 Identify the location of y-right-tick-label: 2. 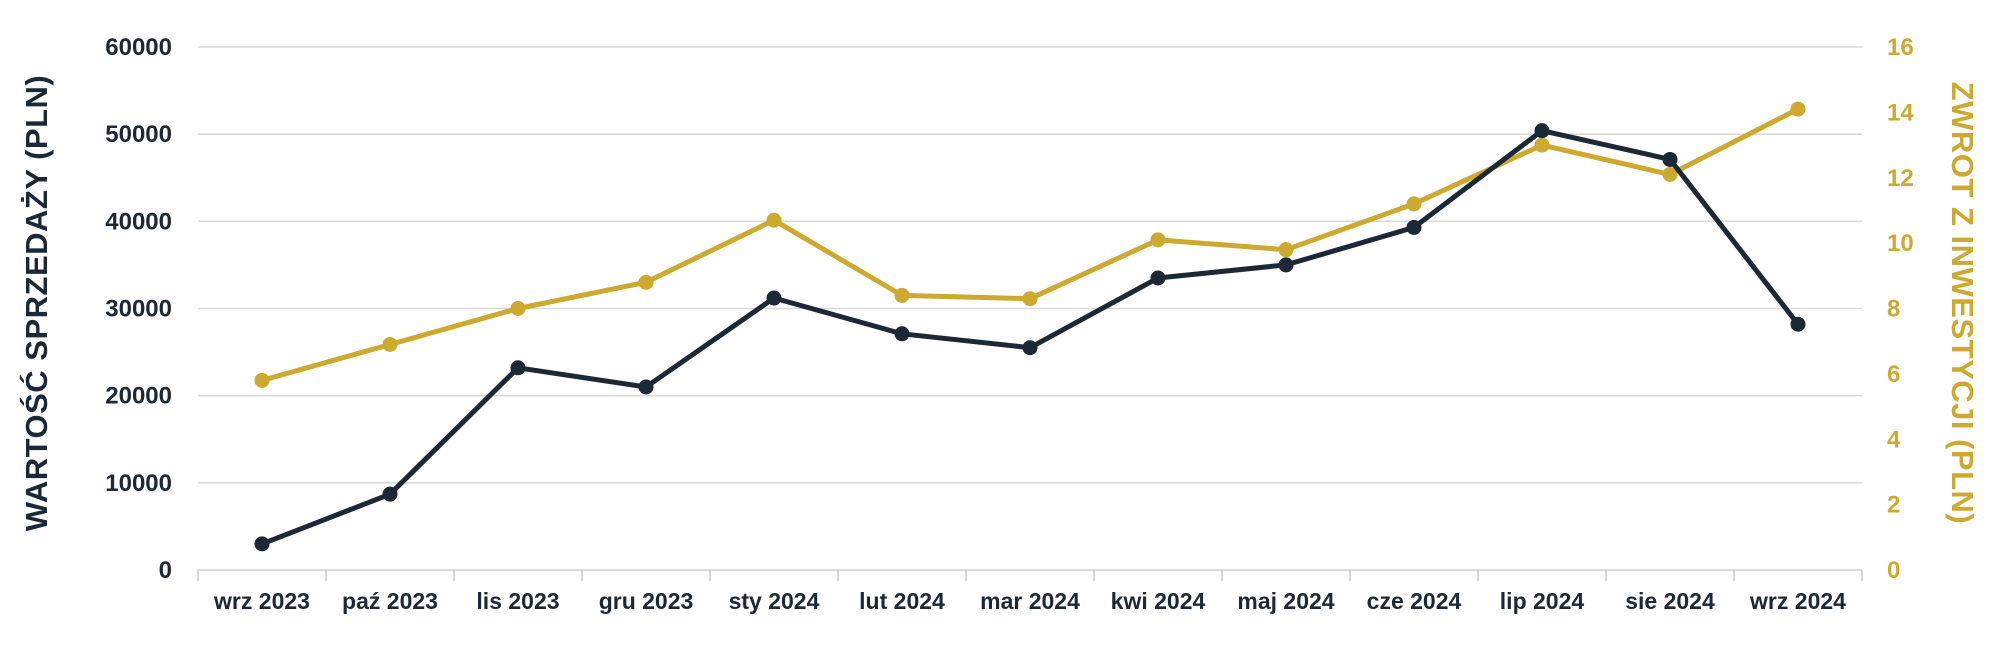
(1893, 505).